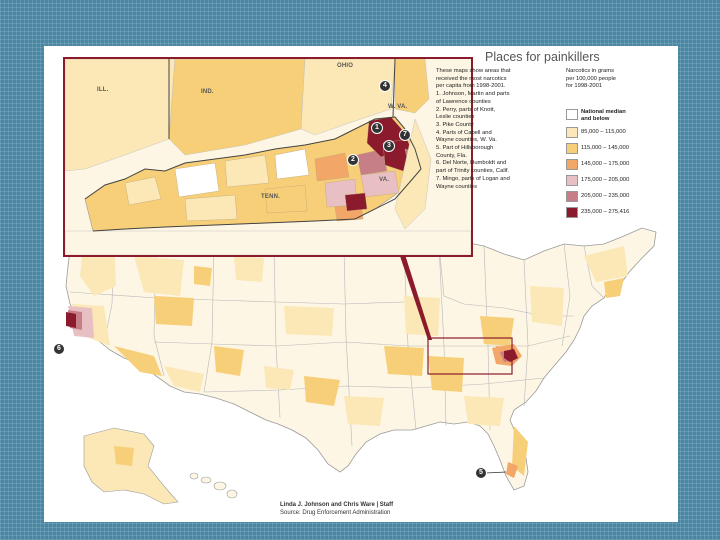 This screenshot has width=720, height=540. What do you see at coordinates (451, 155) in the screenshot?
I see `description-line: County, Fla.` at bounding box center [451, 155].